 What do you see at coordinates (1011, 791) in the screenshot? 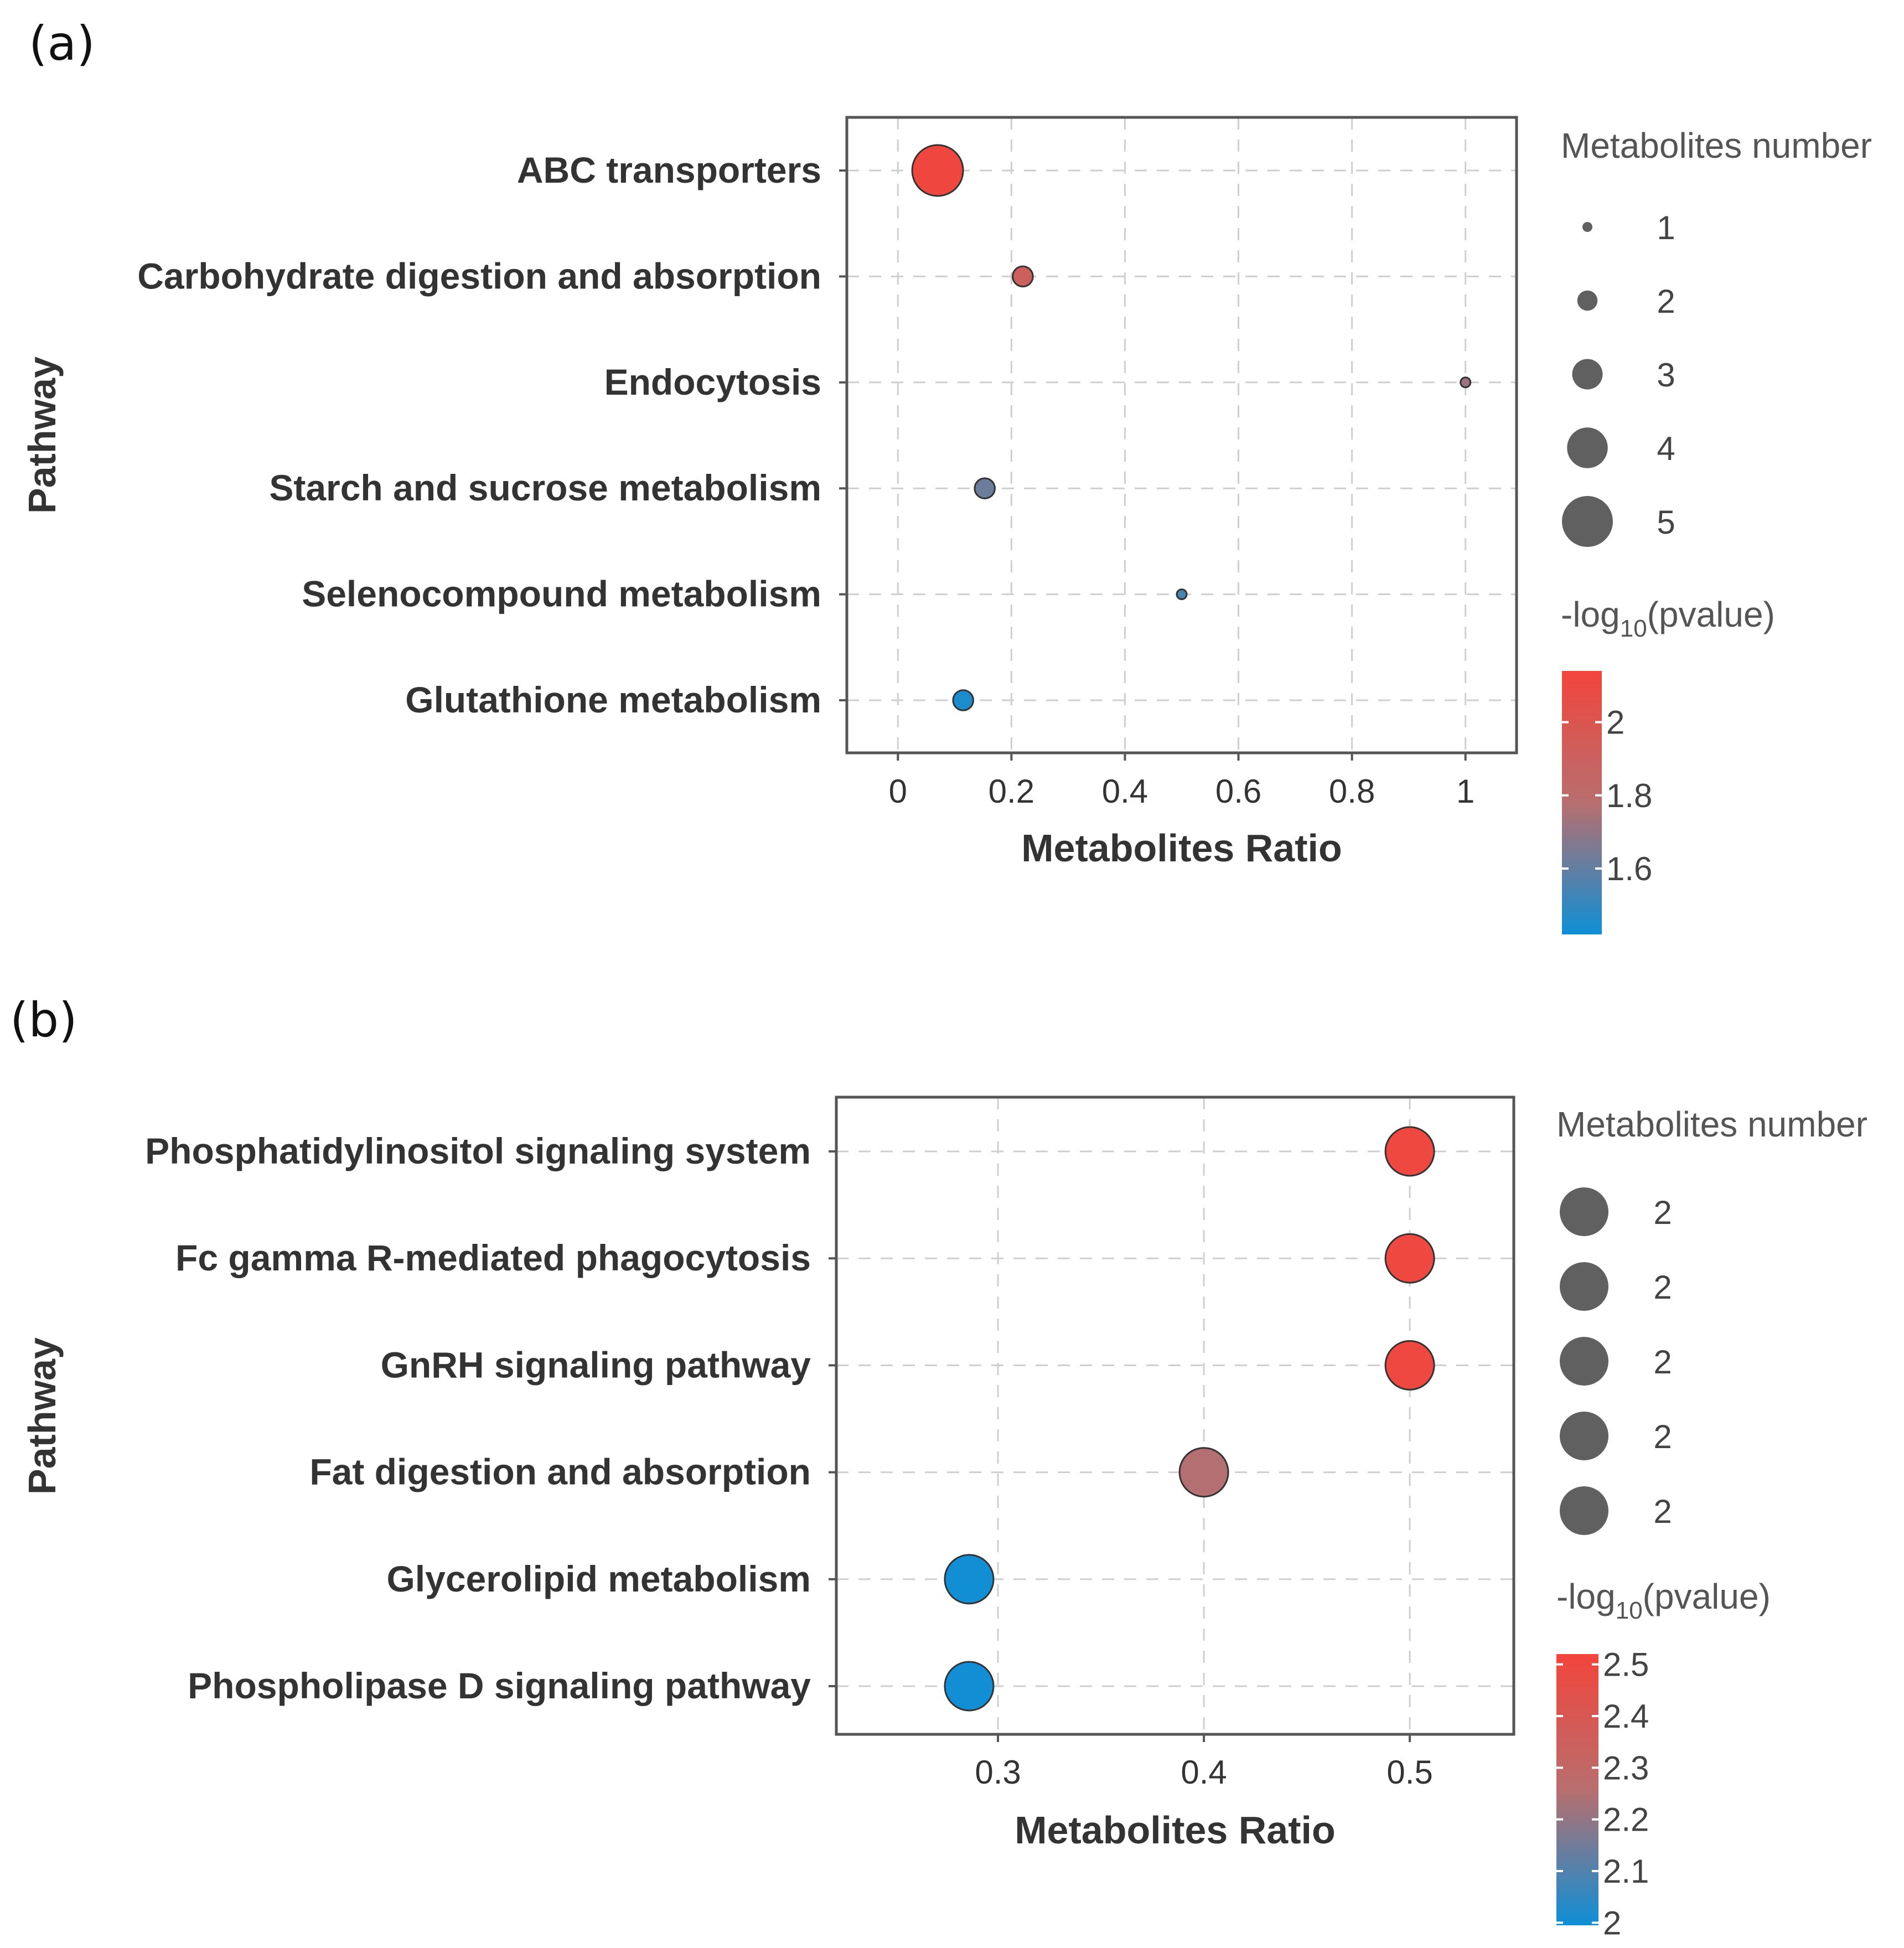
I see `x-tick-label: 0.2` at bounding box center [1011, 791].